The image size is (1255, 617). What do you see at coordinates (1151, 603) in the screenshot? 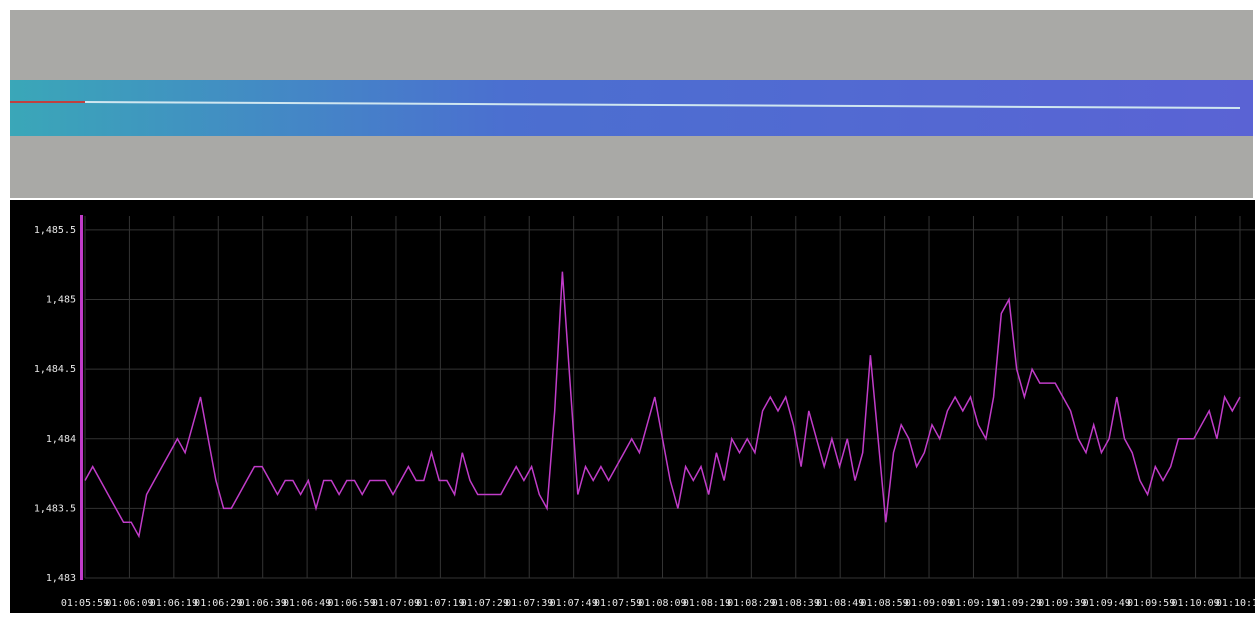
I see `x-tick-label: 01:09:59` at bounding box center [1151, 603].